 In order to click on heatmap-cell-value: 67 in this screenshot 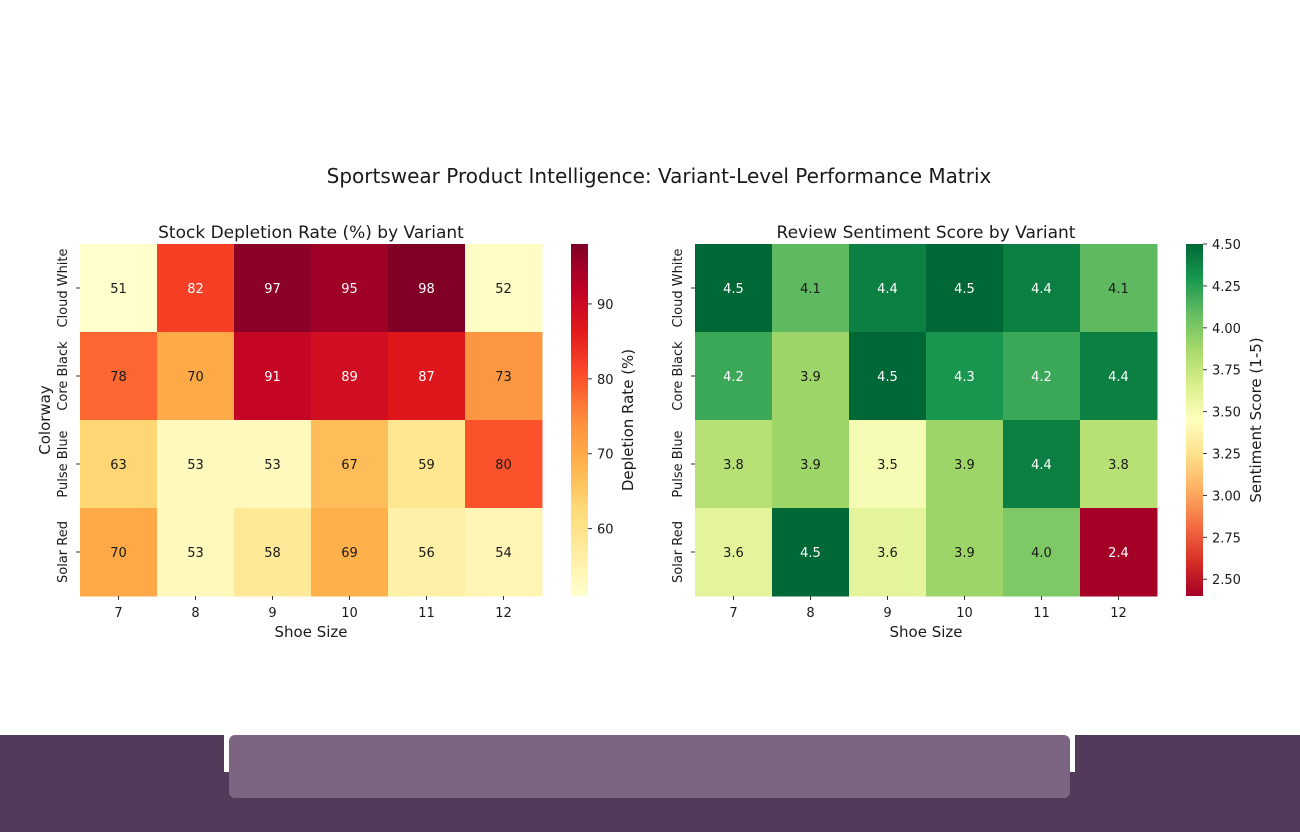, I will do `click(349, 465)`.